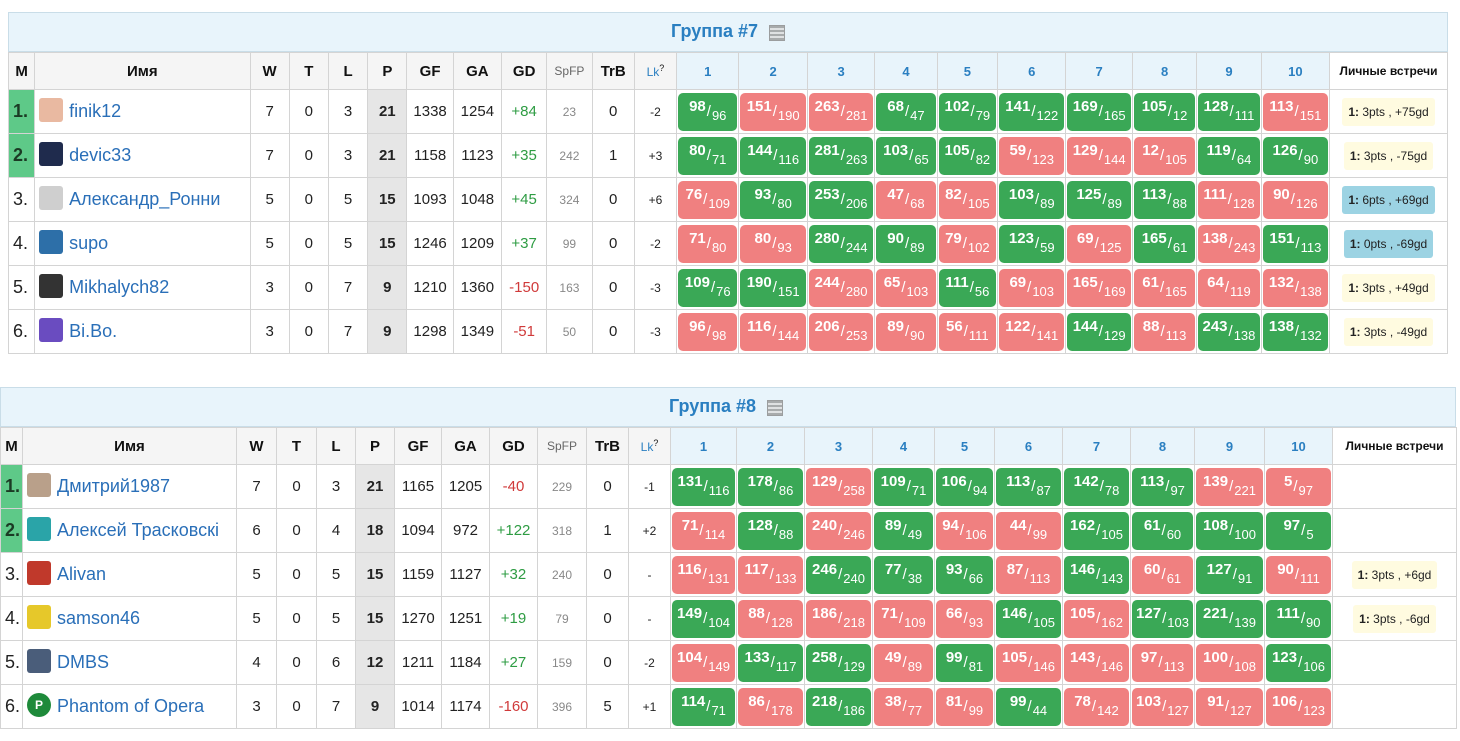  I want to click on match-score: 105/162, so click(1096, 618).